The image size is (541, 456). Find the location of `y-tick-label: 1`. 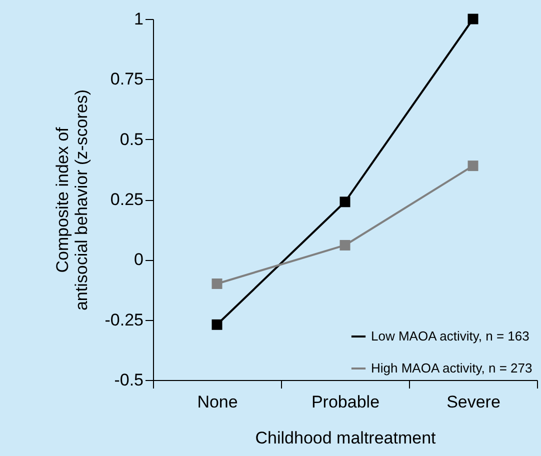

y-tick-label: 1 is located at coordinates (139, 19).